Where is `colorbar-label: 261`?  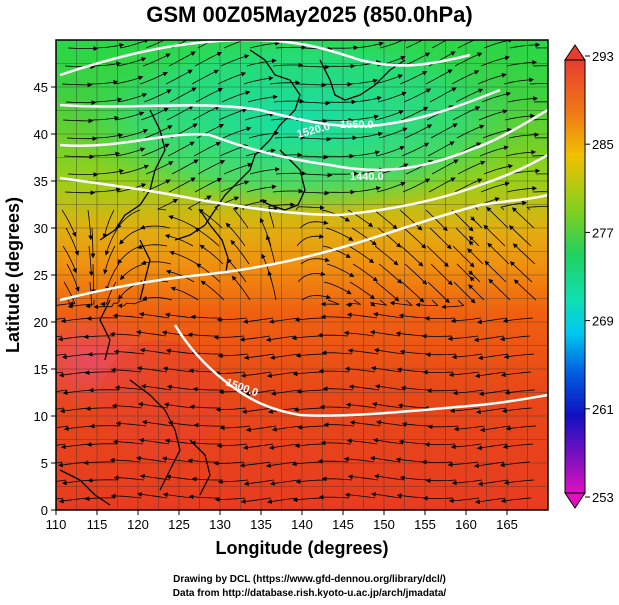 colorbar-label: 261 is located at coordinates (603, 409).